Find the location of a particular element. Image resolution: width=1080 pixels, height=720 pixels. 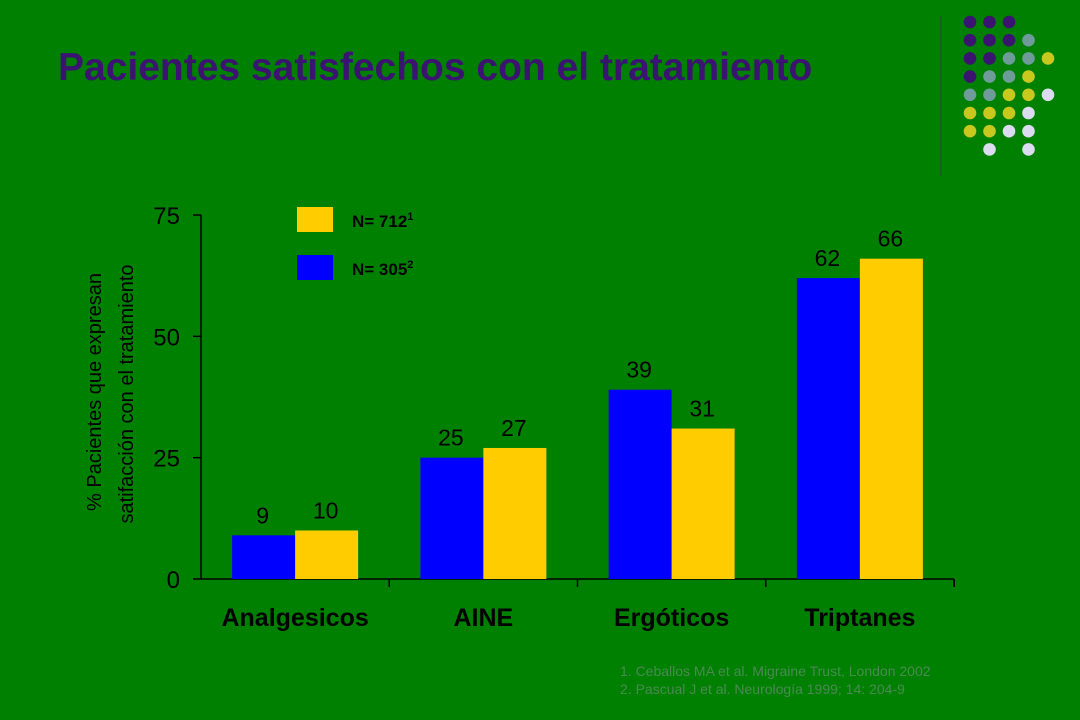

legend-label: N= 7121 is located at coordinates (382, 221).